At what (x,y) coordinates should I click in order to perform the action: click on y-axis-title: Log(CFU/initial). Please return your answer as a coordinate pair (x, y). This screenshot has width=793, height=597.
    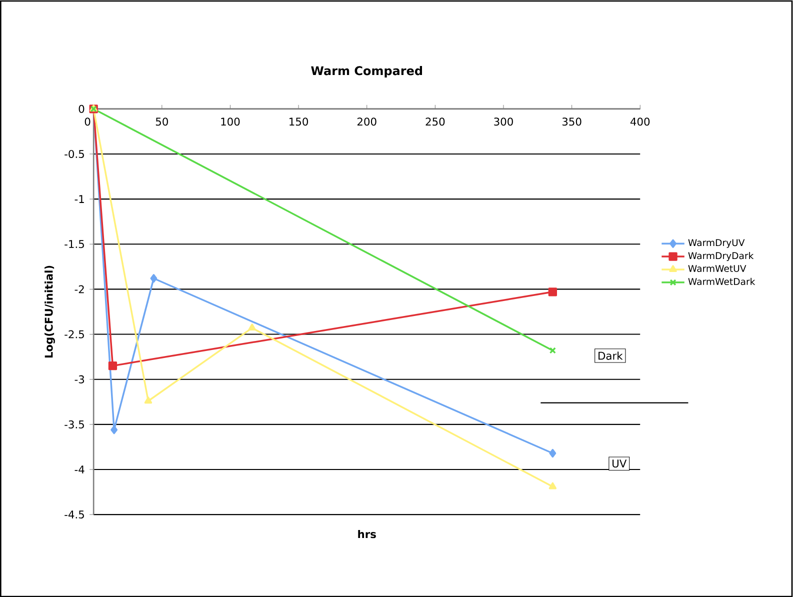
    Looking at the image, I should click on (49, 312).